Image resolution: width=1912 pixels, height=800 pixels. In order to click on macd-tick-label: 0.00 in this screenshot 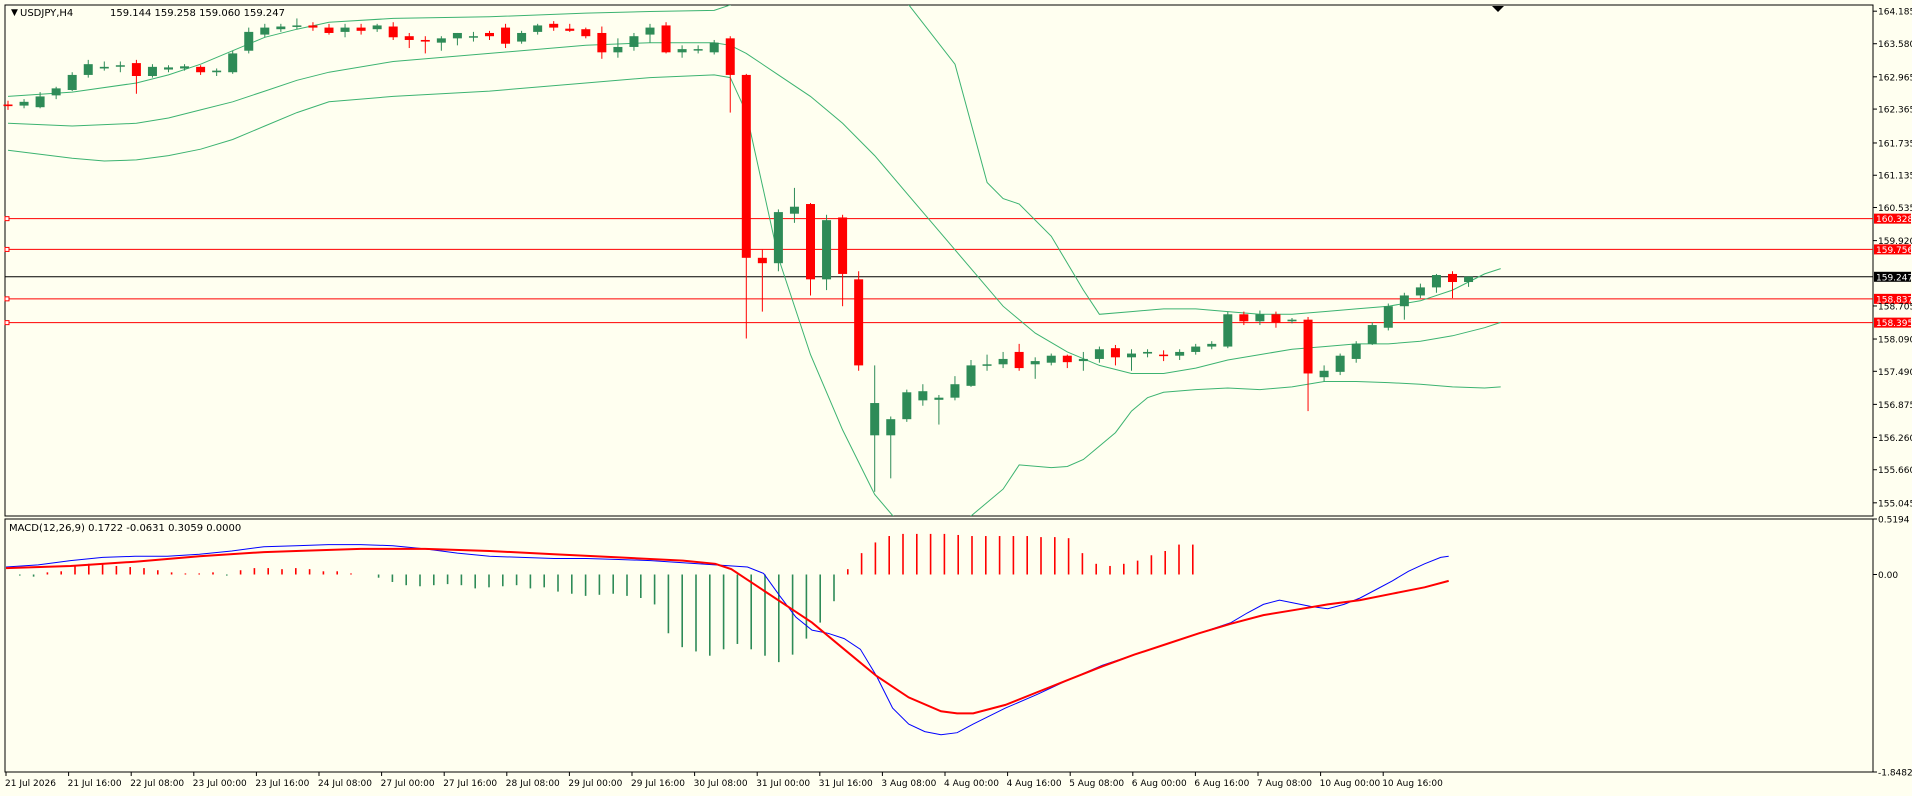, I will do `click(1888, 576)`.